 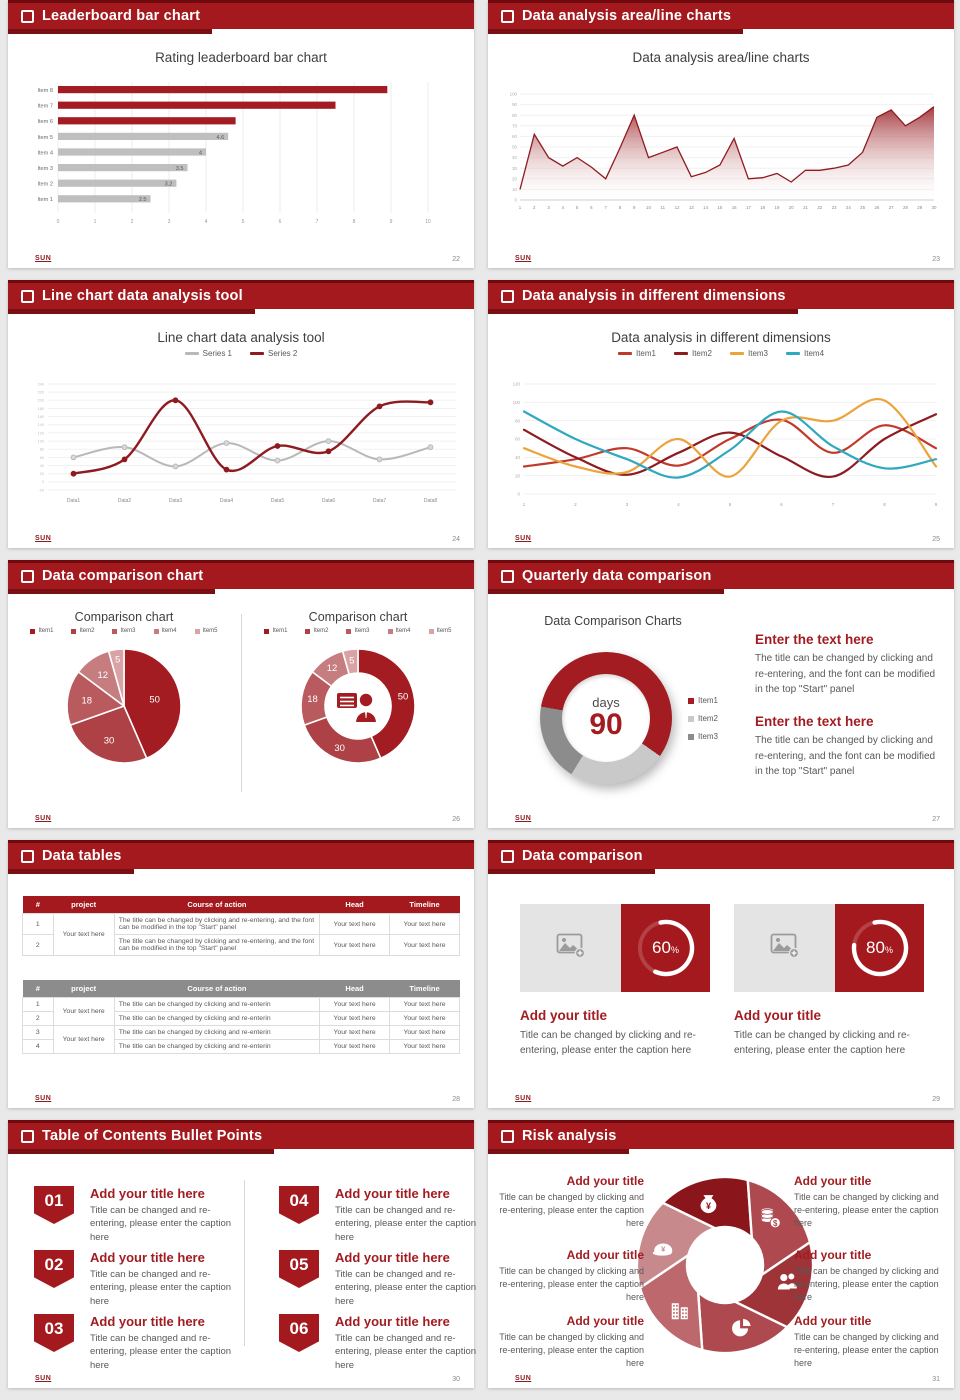 I want to click on slide-header: Table of Contents Bullet Points, so click(x=241, y=1134).